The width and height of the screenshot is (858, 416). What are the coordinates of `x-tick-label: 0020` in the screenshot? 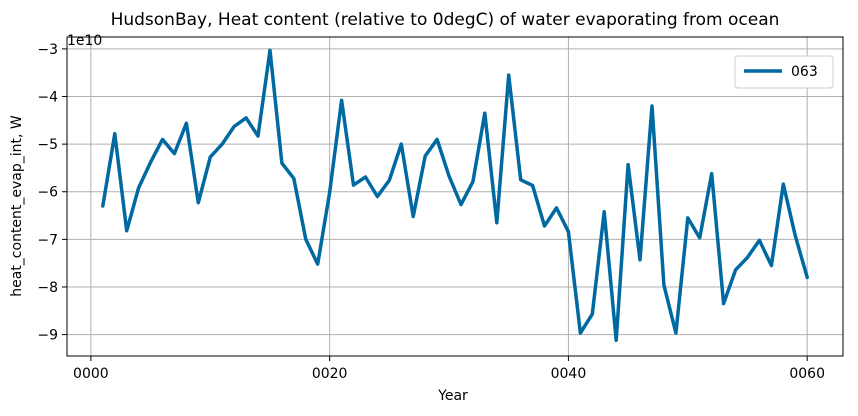 It's located at (330, 374).